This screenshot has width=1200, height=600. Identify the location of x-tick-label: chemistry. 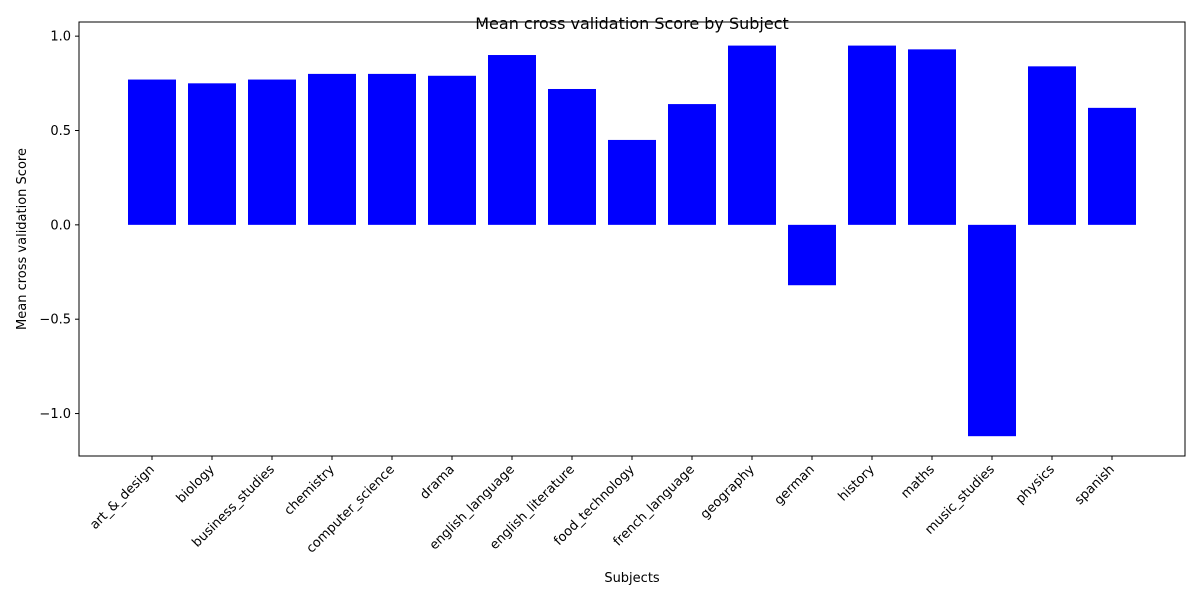
(310, 490).